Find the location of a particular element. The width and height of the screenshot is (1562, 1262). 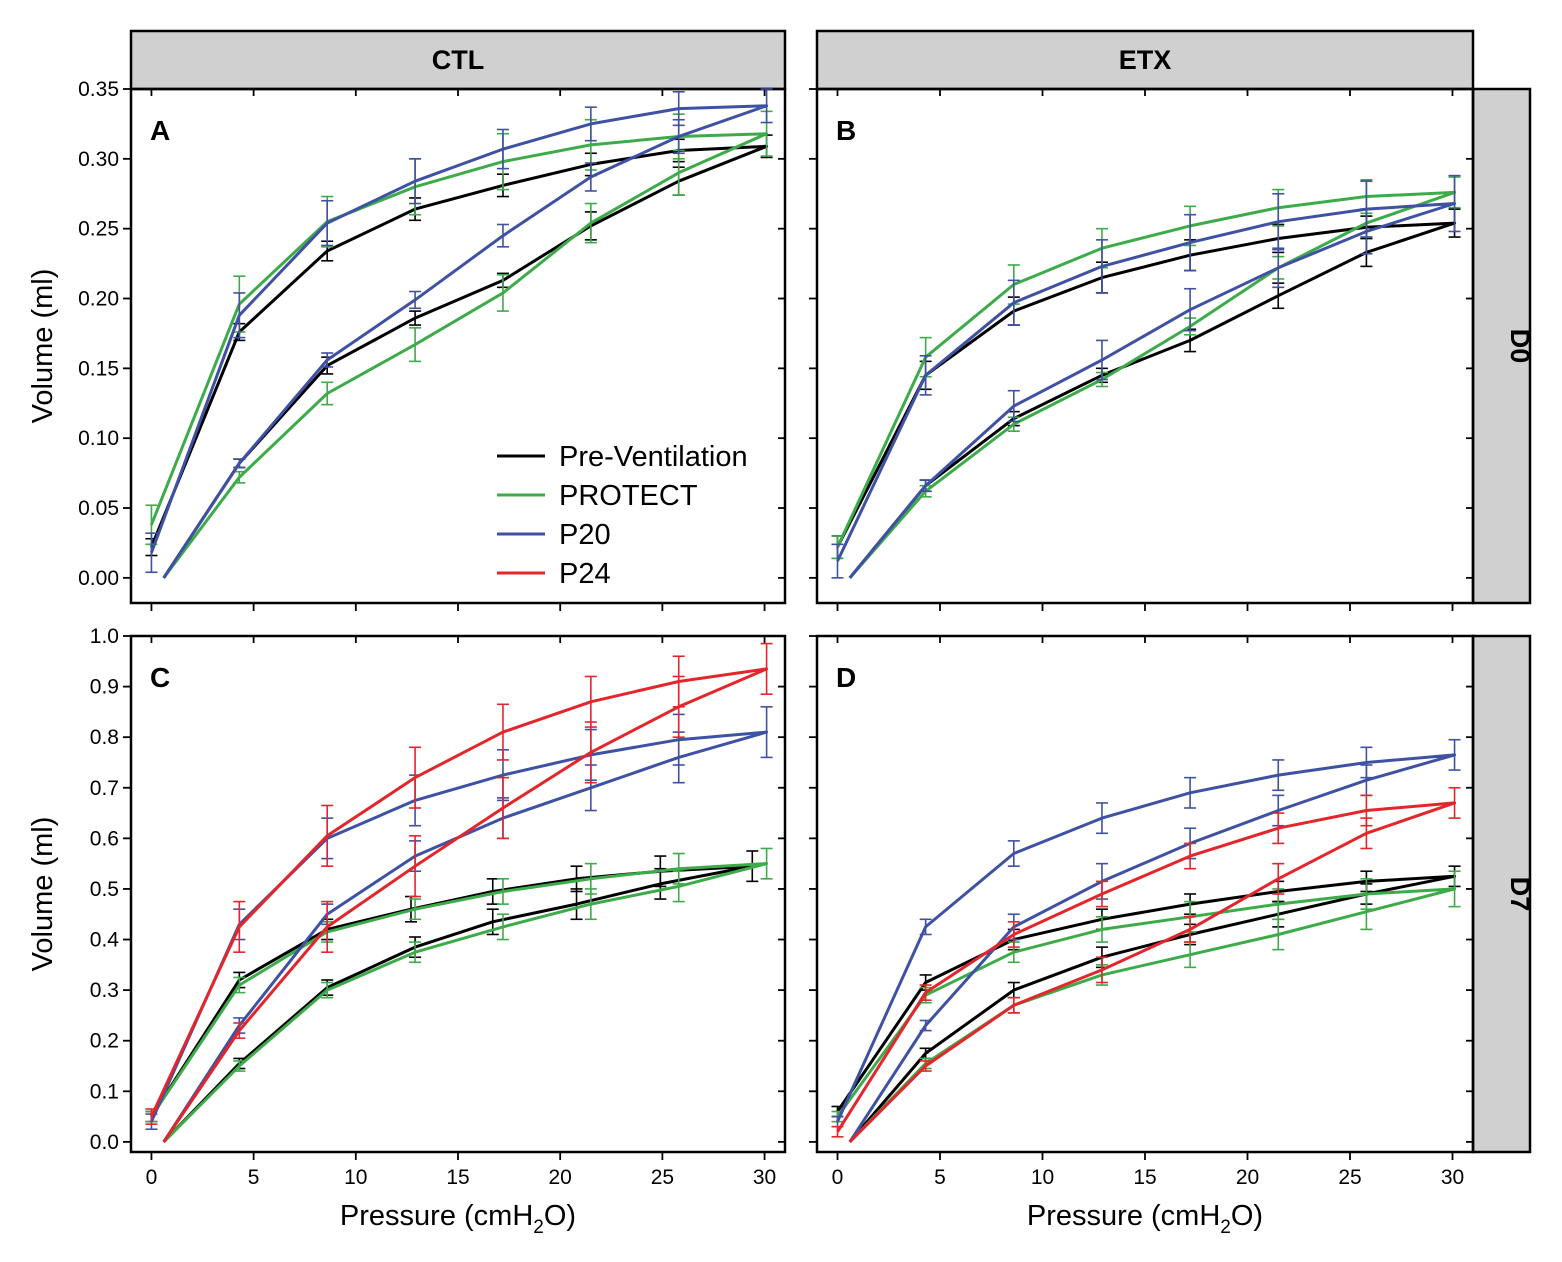

legend: Pre-Ventilation PROTECT P20 P24 is located at coordinates (622, 515).